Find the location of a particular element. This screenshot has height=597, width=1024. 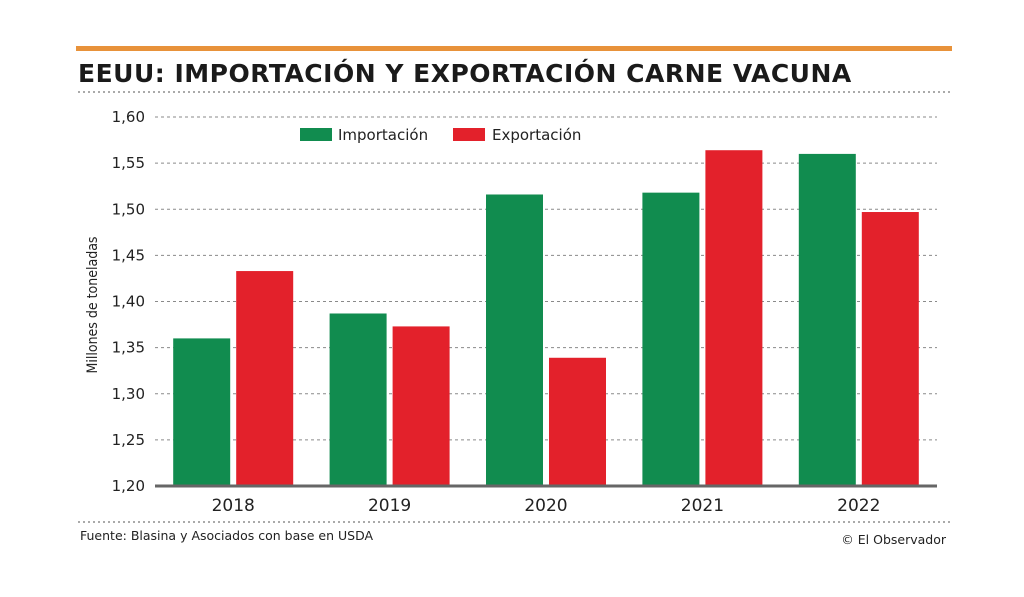

x-tick-label: 2020 is located at coordinates (545, 506).